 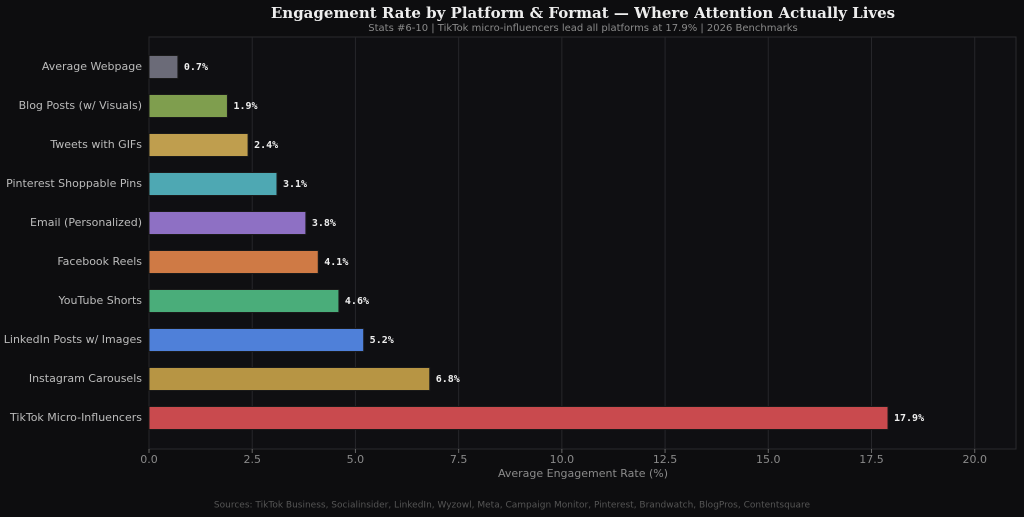 What do you see at coordinates (562, 459) in the screenshot?
I see `x-tick-label: 10.0` at bounding box center [562, 459].